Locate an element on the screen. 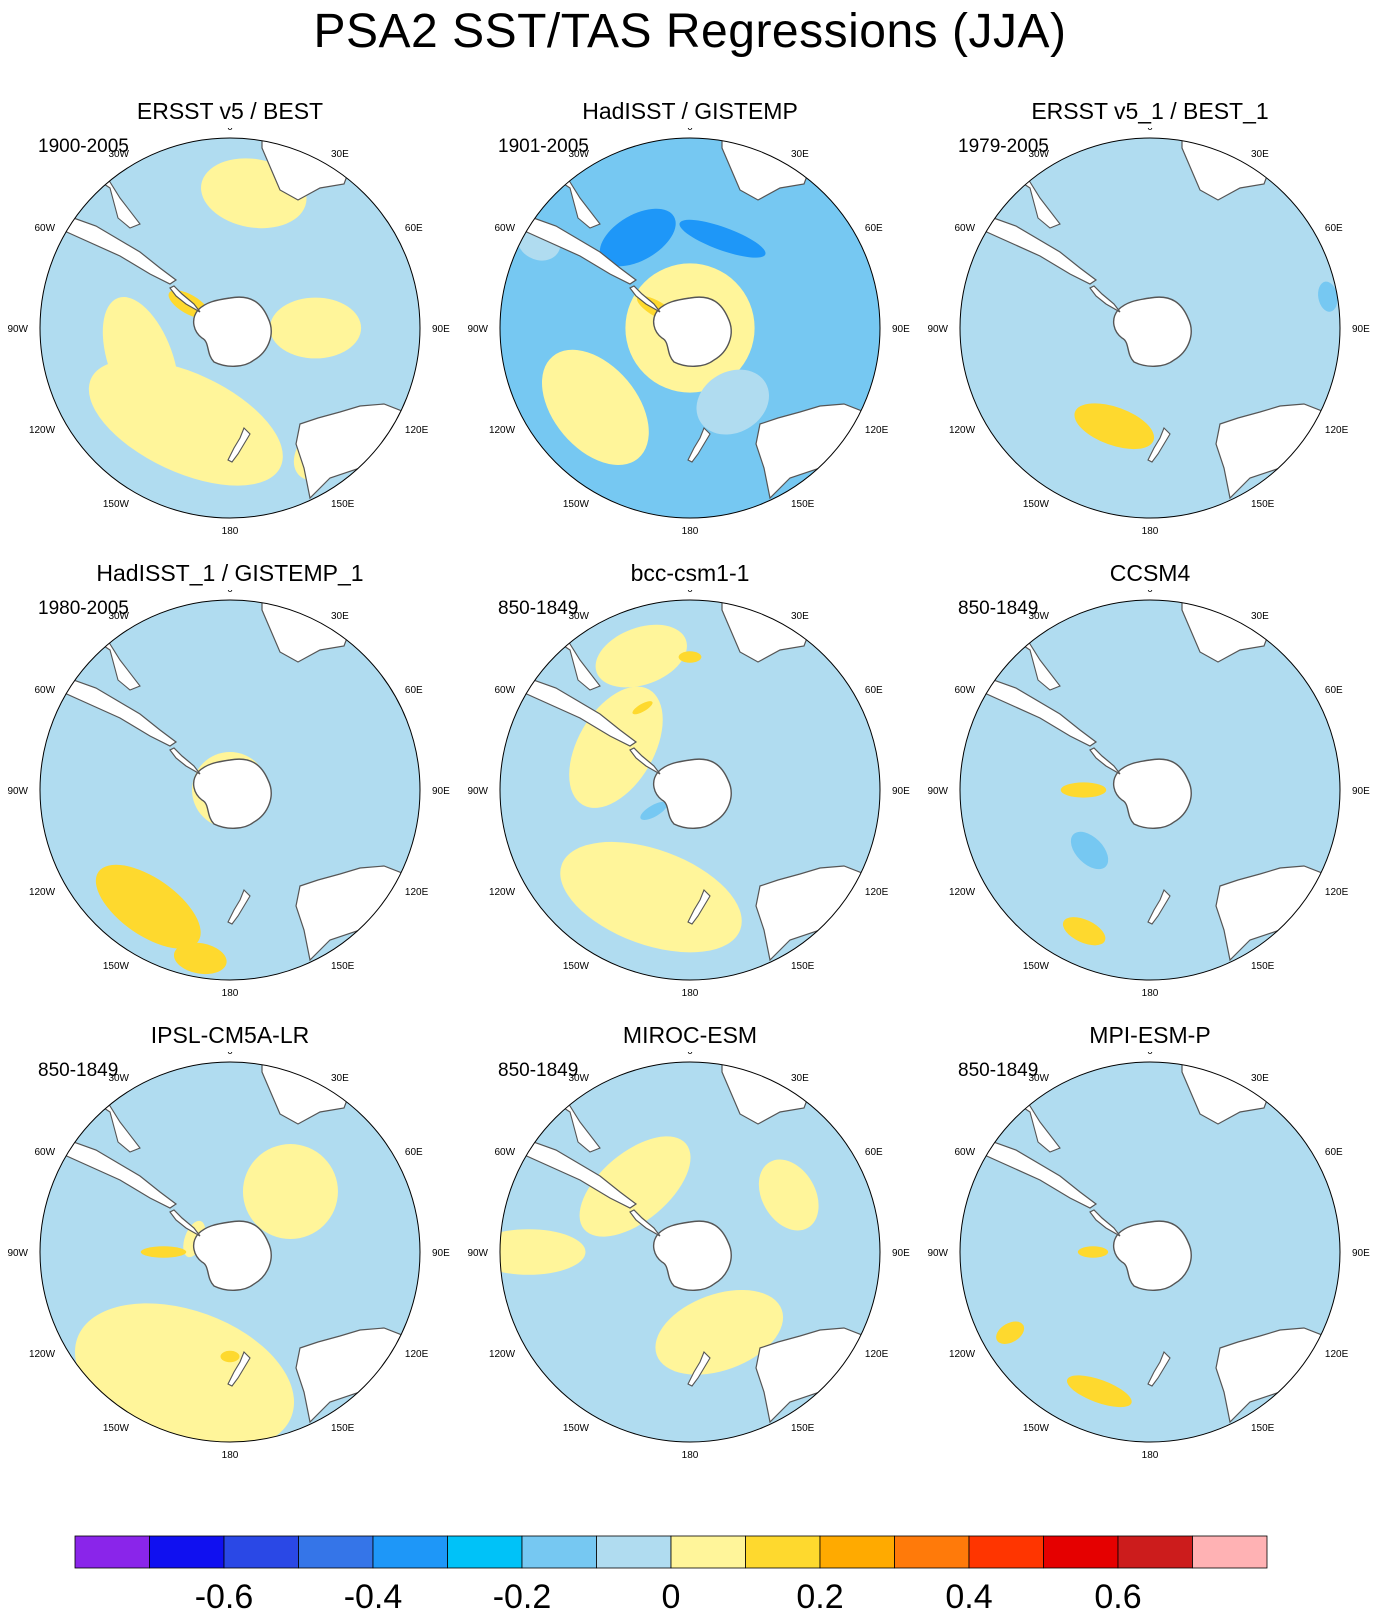  panel-title: IPSL-CM5A-LR is located at coordinates (230, 1035).